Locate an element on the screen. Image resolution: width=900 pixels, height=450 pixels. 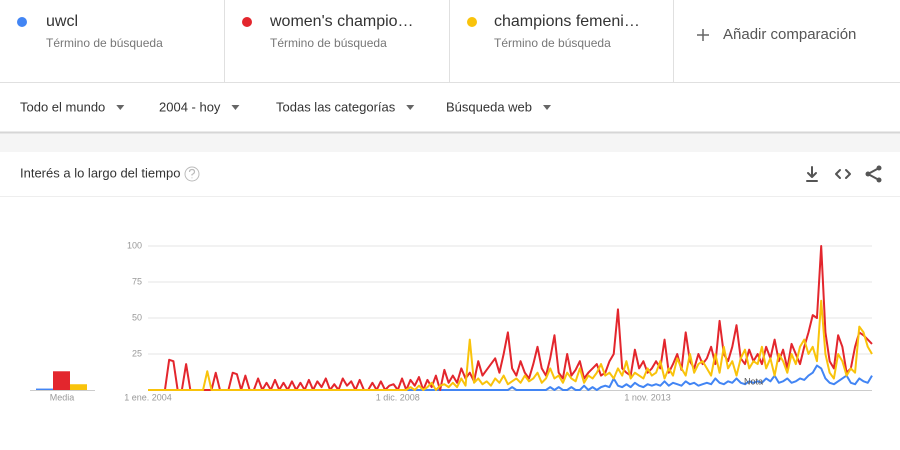
y-tick-label: 50 is located at coordinates (137, 317).